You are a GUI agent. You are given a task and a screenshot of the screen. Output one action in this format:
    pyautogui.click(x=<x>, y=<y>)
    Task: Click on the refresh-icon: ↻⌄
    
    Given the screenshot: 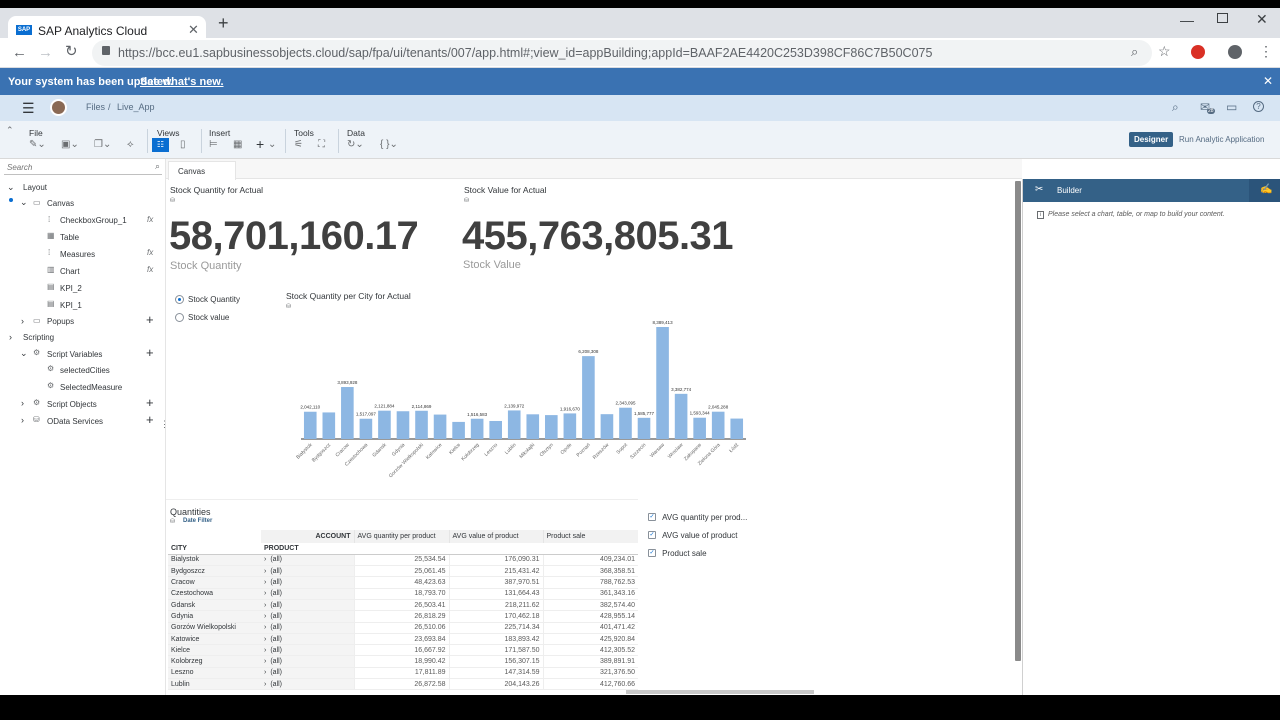 What is the action you would take?
    pyautogui.click(x=355, y=144)
    